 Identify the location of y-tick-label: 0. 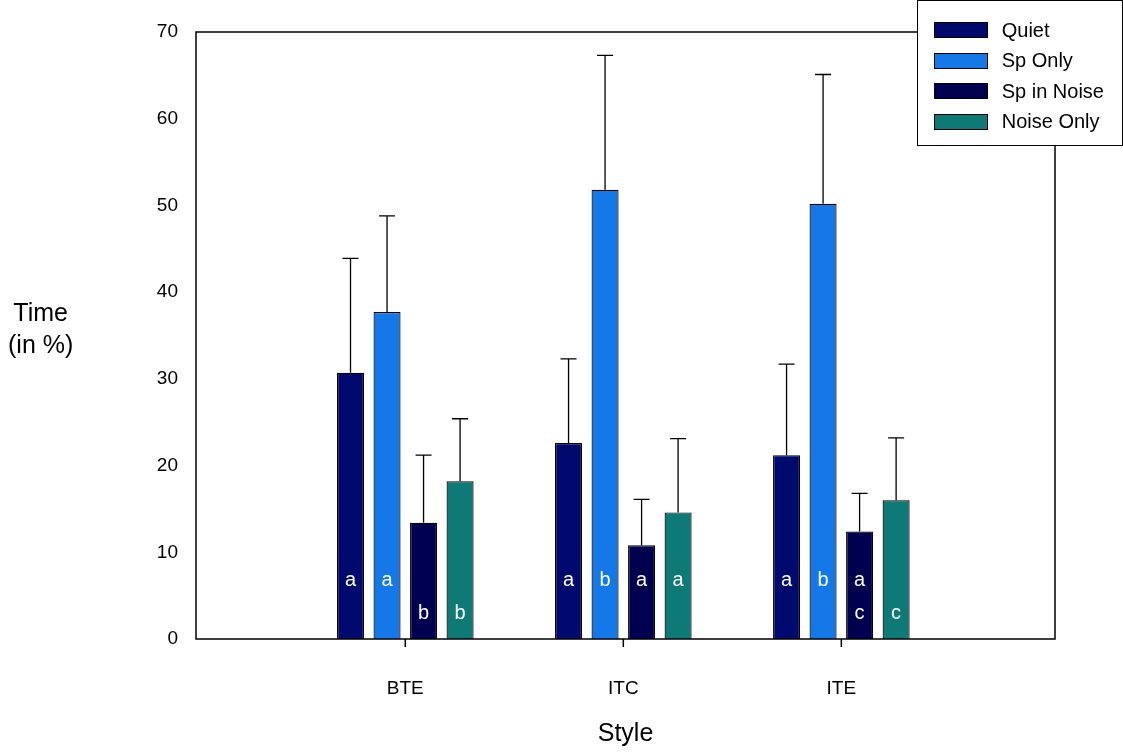
(172, 638).